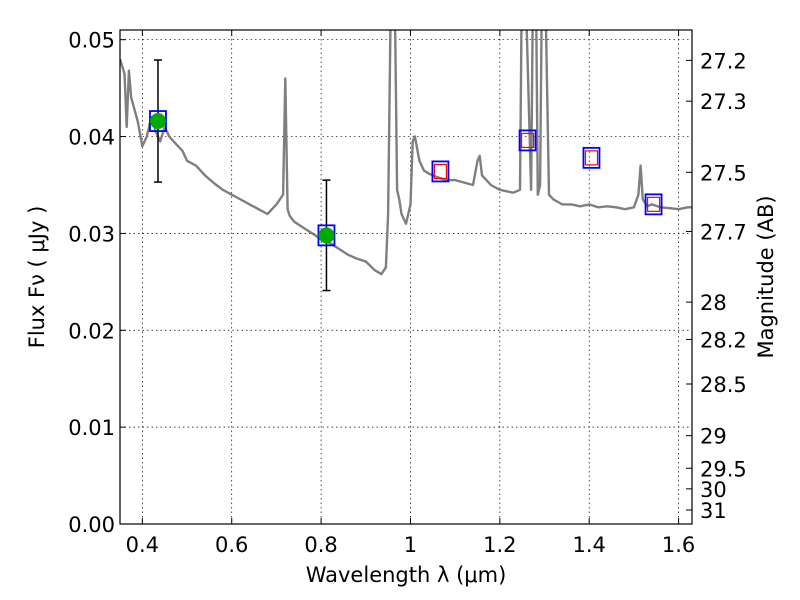  I want to click on x-tick-label: 1, so click(410, 545).